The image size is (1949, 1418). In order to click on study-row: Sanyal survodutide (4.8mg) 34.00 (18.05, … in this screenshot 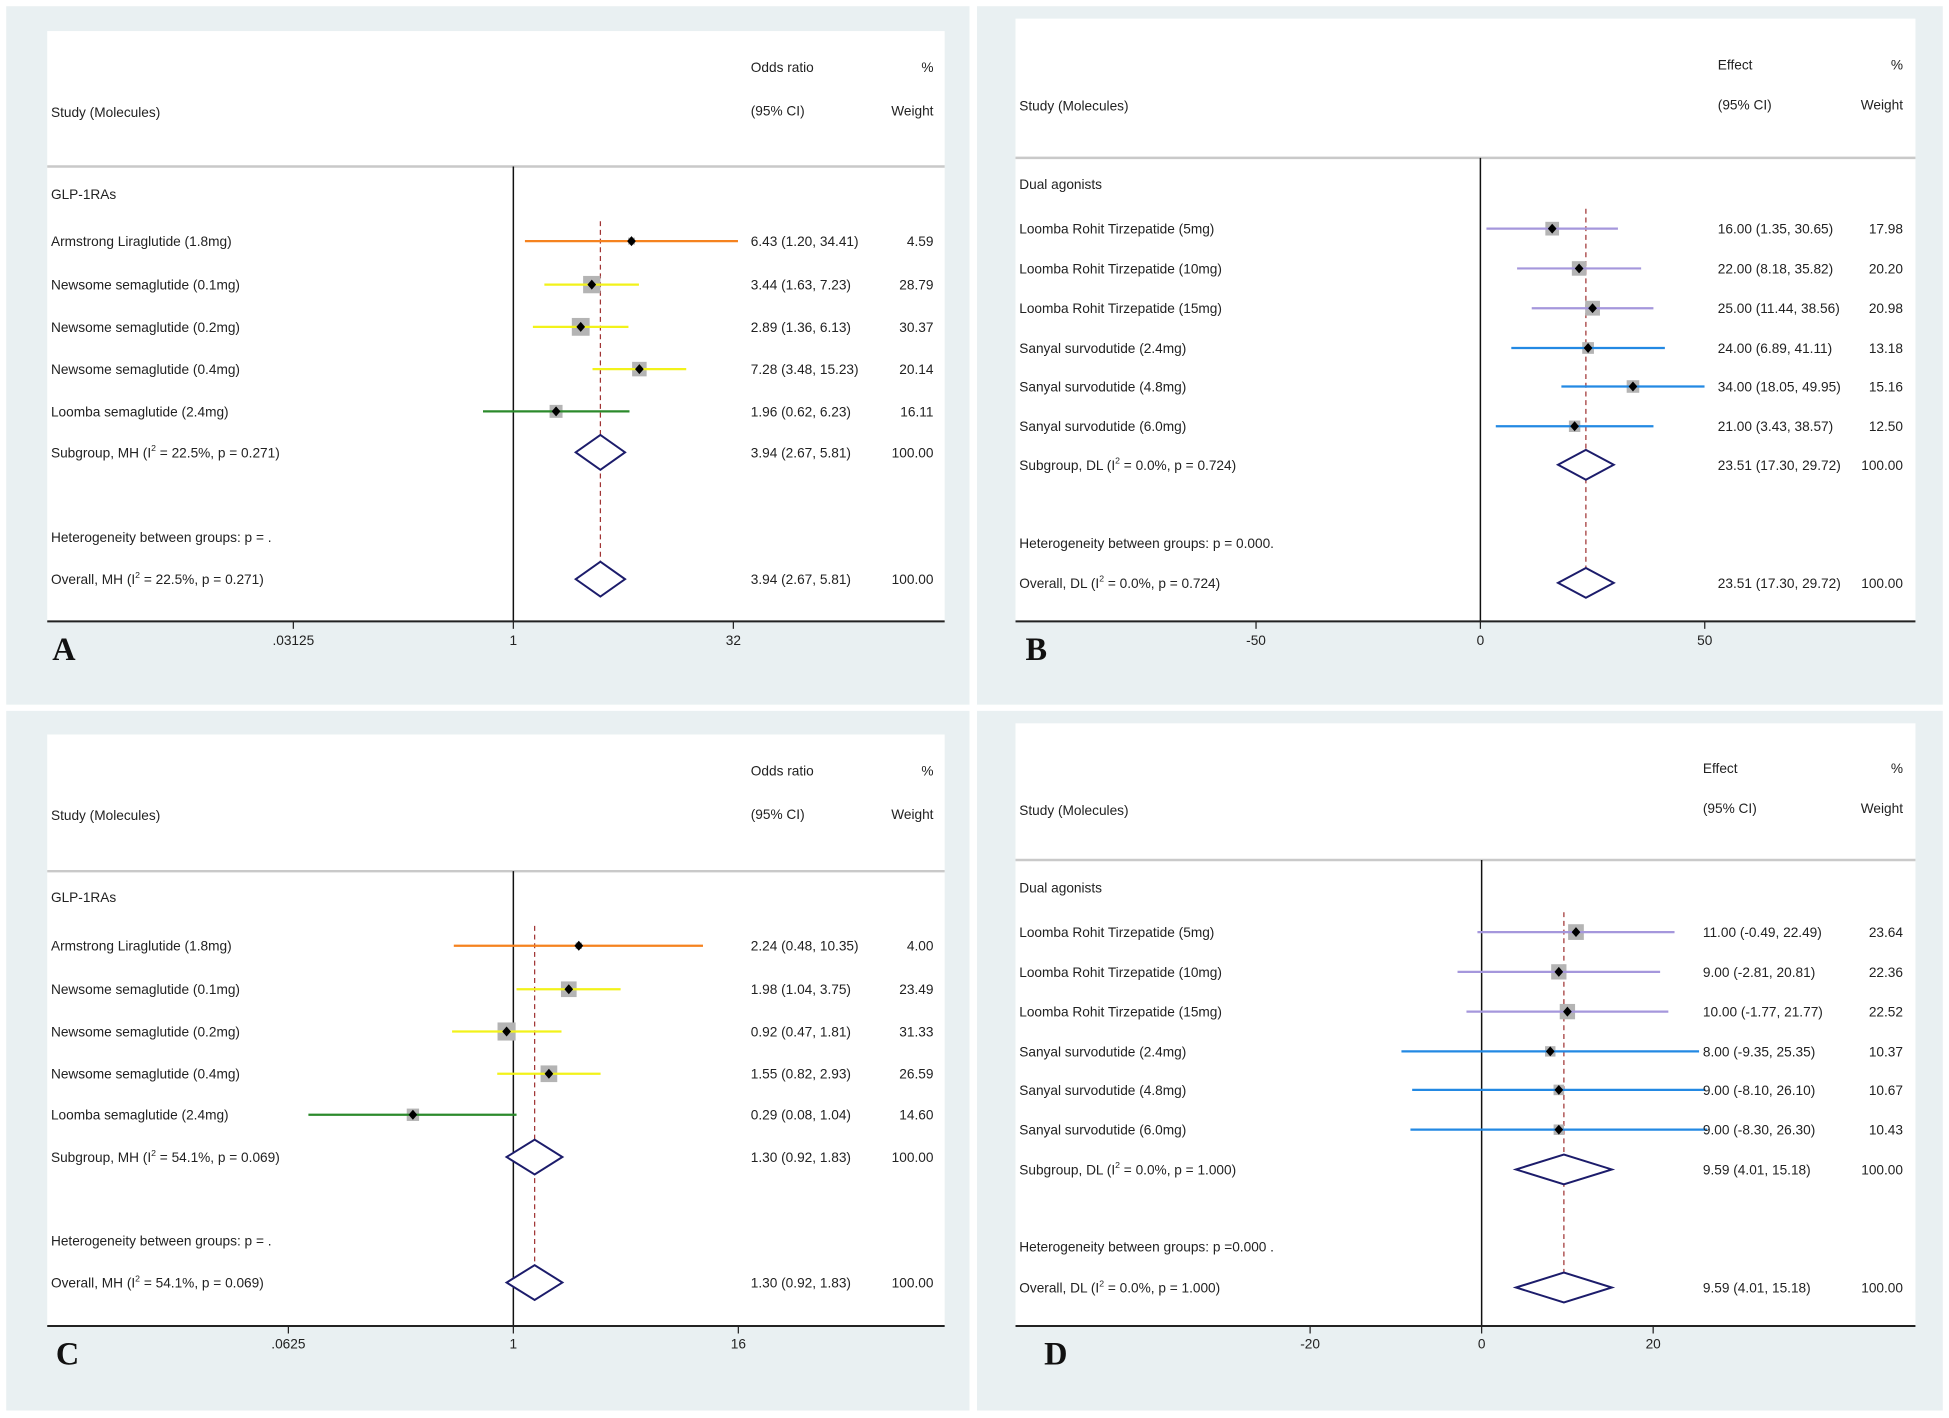, I will do `click(1461, 386)`.